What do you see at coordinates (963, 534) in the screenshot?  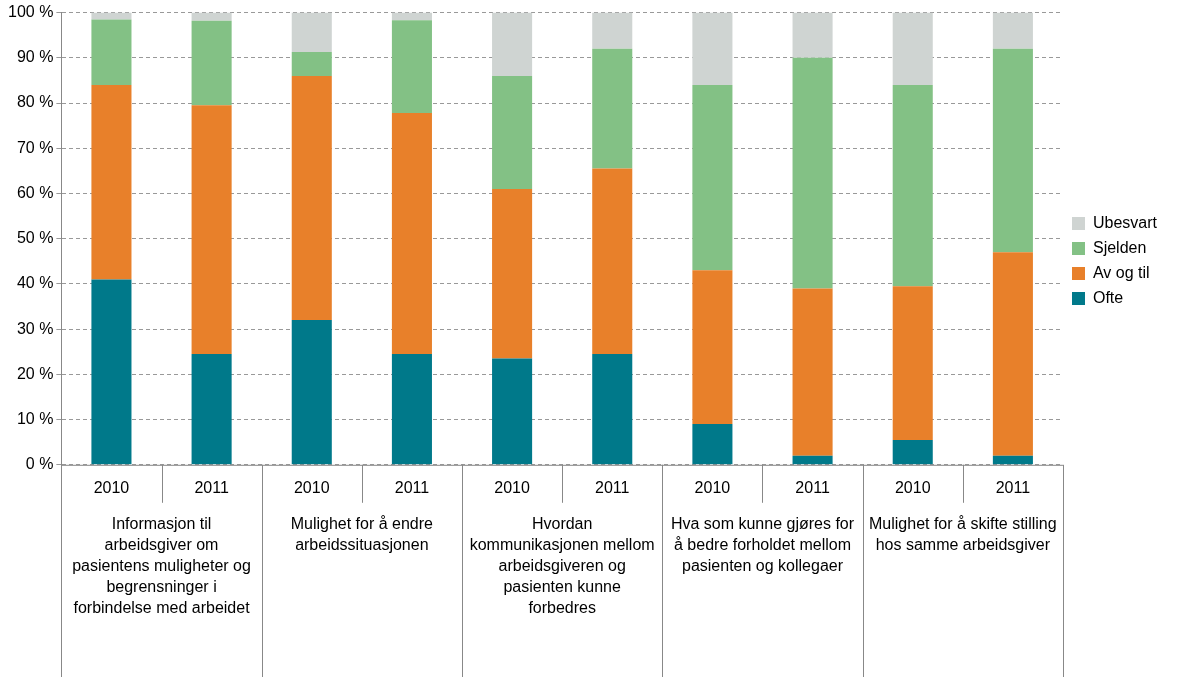 I see `text: Mulighet for å skifte stilling hos samme arbeidsgiver` at bounding box center [963, 534].